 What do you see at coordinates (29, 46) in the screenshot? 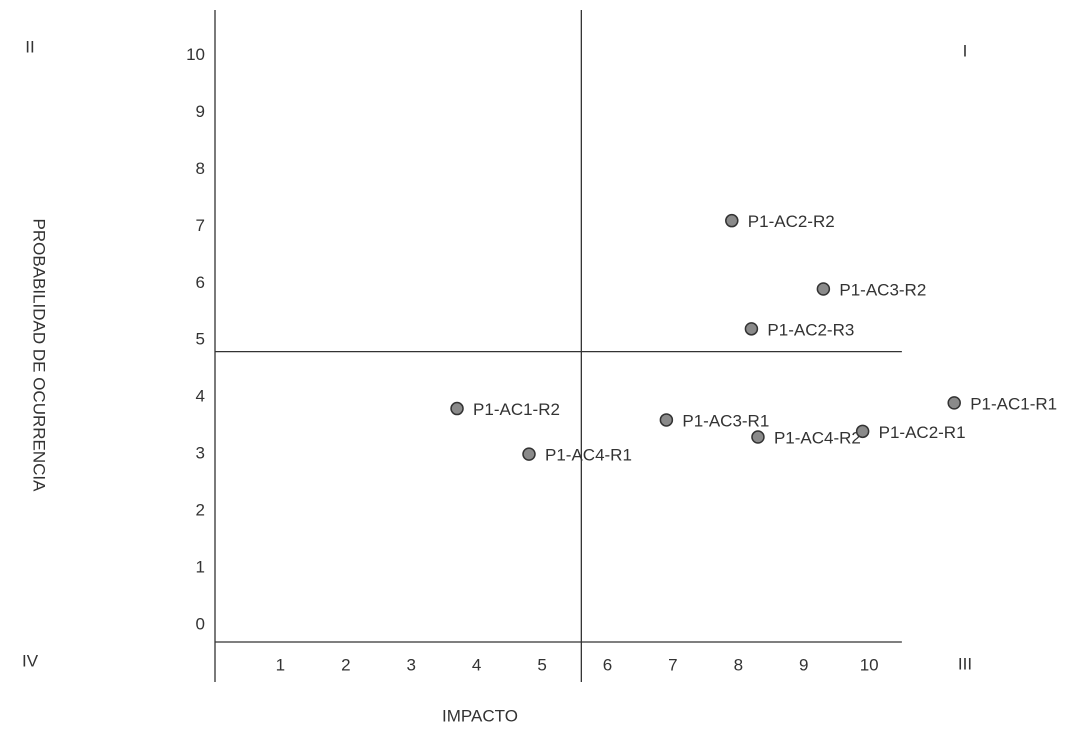
I see `quadrant-label: II` at bounding box center [29, 46].